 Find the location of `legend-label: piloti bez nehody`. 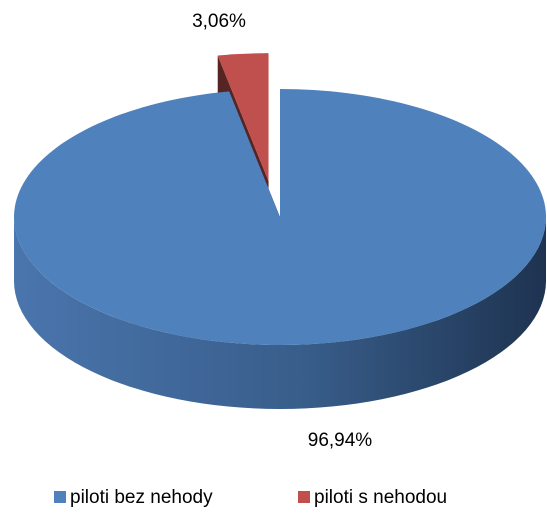

legend-label: piloti bez nehody is located at coordinates (141, 497).